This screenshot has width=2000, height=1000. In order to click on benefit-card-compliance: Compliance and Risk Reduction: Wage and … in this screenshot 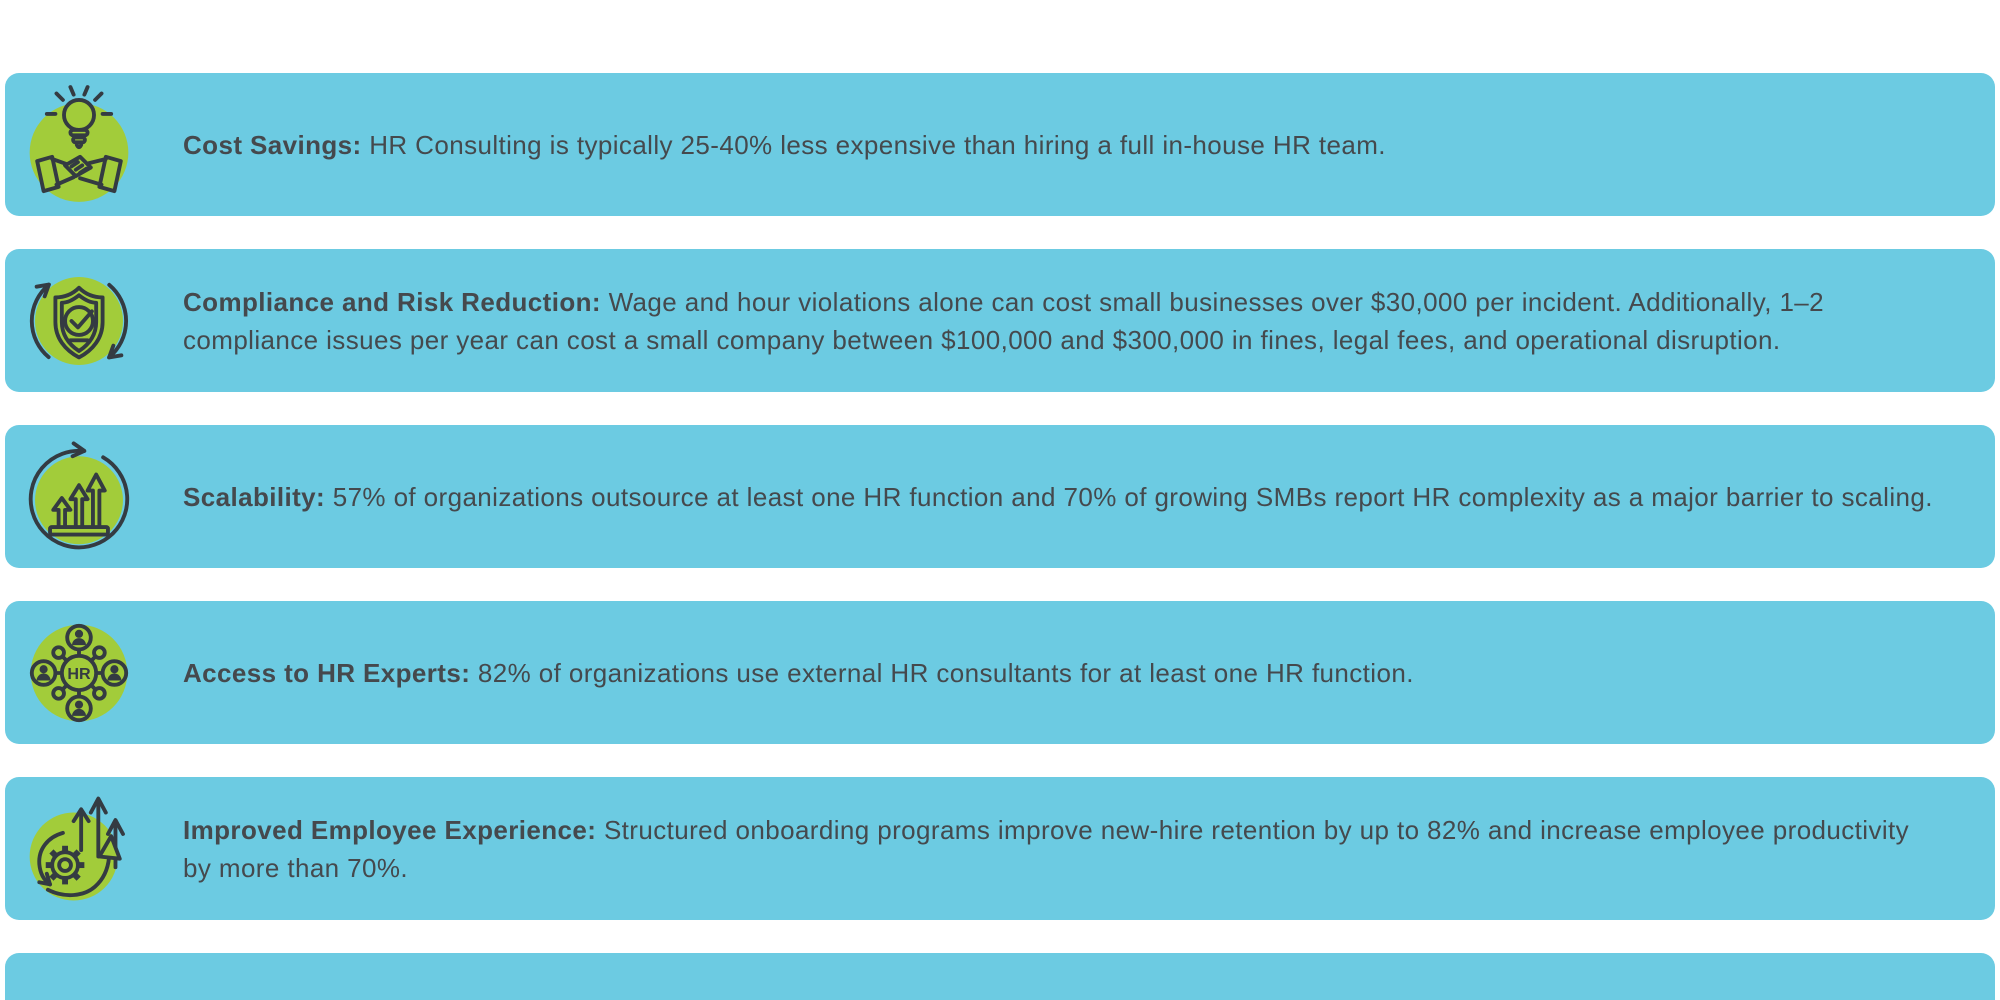, I will do `click(1000, 320)`.